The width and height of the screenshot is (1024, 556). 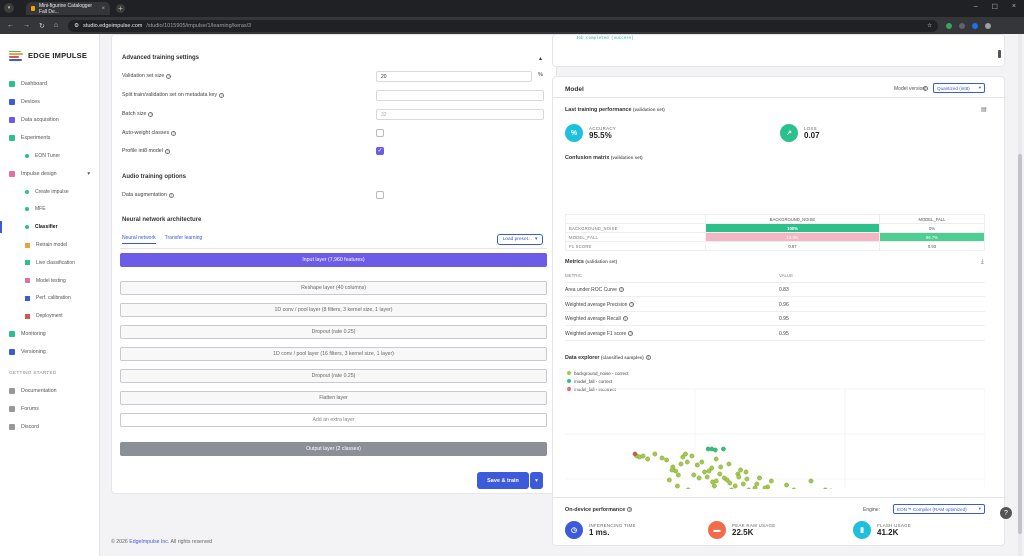 I want to click on save-train-button: Save & train, so click(x=503, y=480).